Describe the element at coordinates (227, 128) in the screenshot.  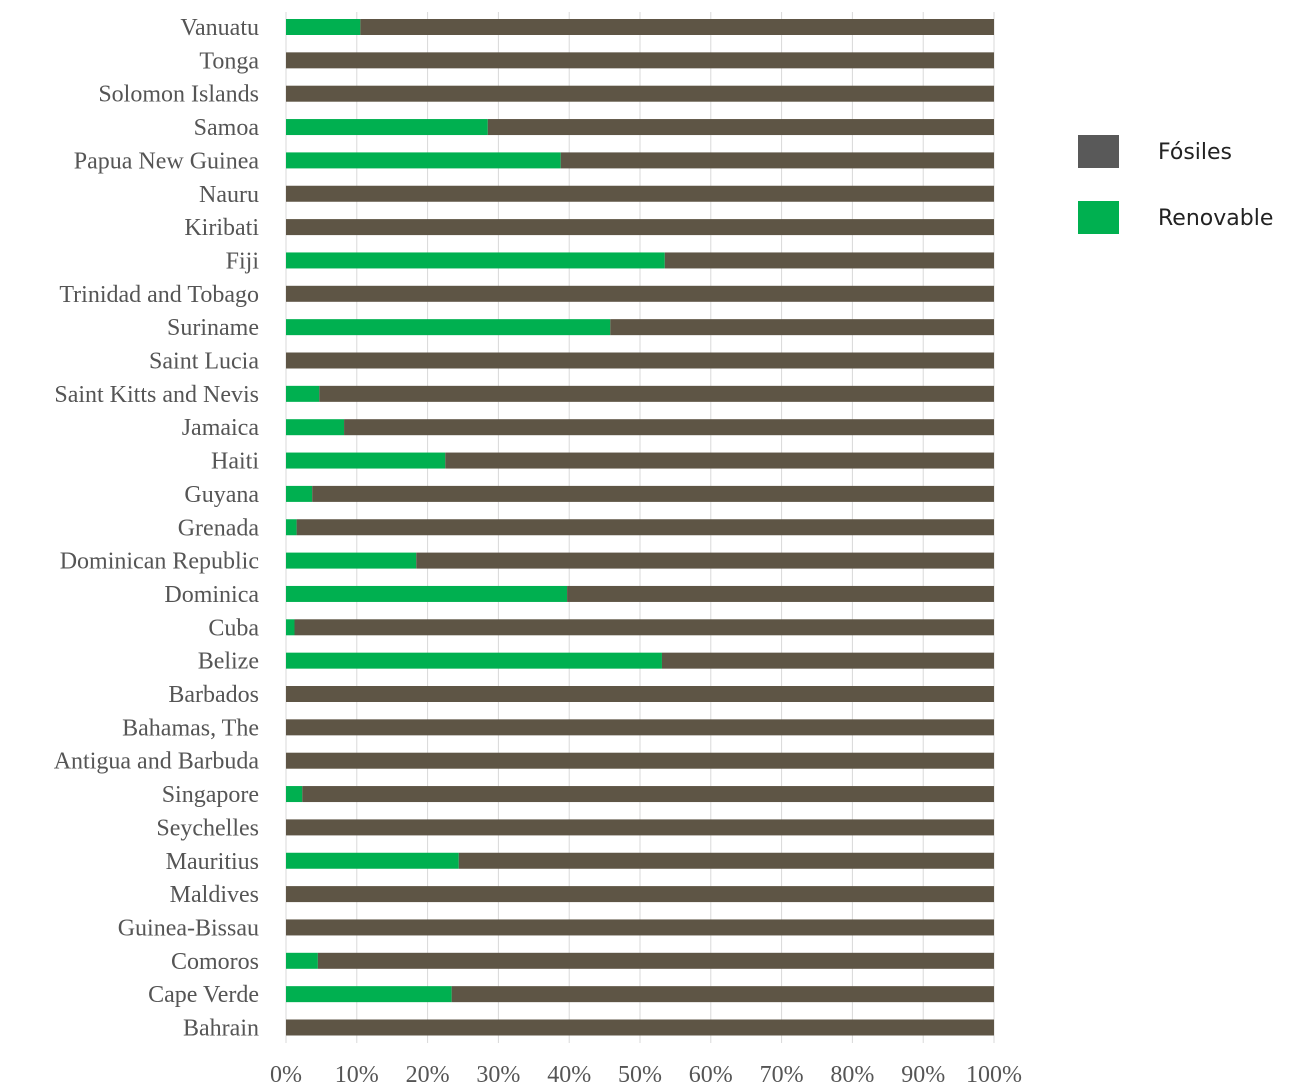
I see `category-label: Samoa` at that location.